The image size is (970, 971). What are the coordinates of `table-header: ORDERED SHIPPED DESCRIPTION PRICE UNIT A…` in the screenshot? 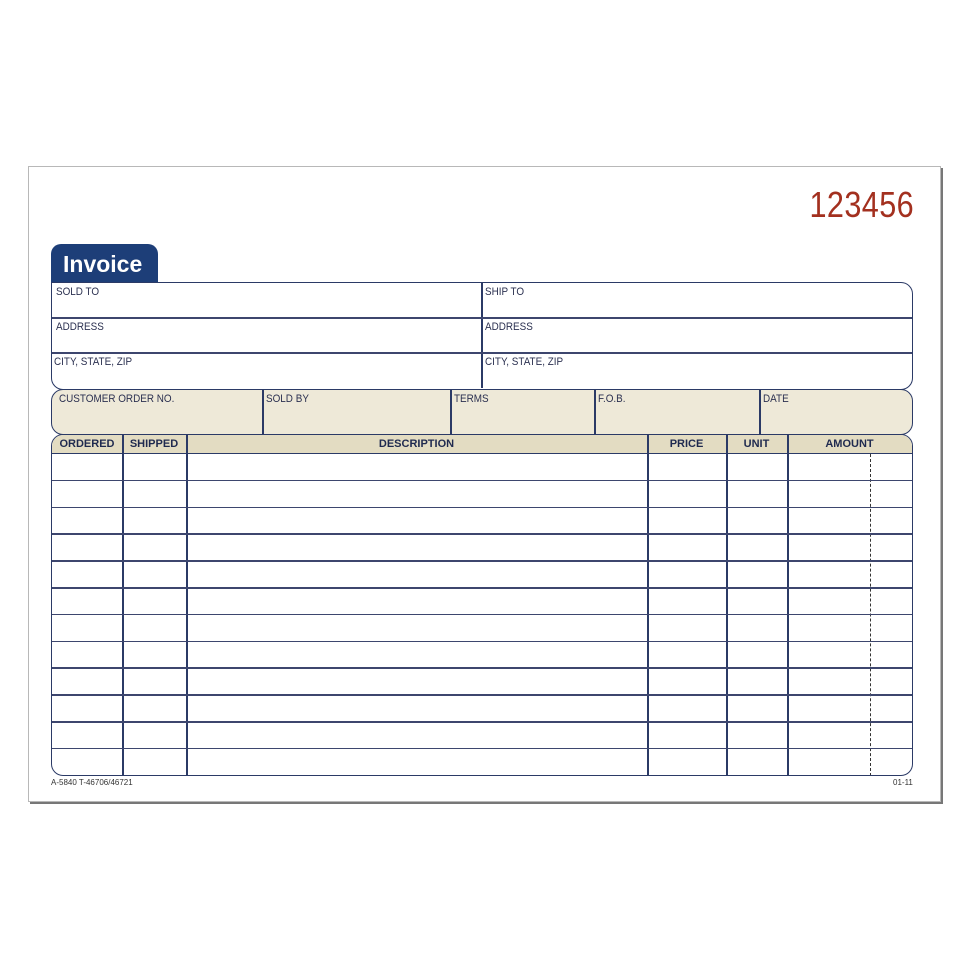 It's located at (482, 444).